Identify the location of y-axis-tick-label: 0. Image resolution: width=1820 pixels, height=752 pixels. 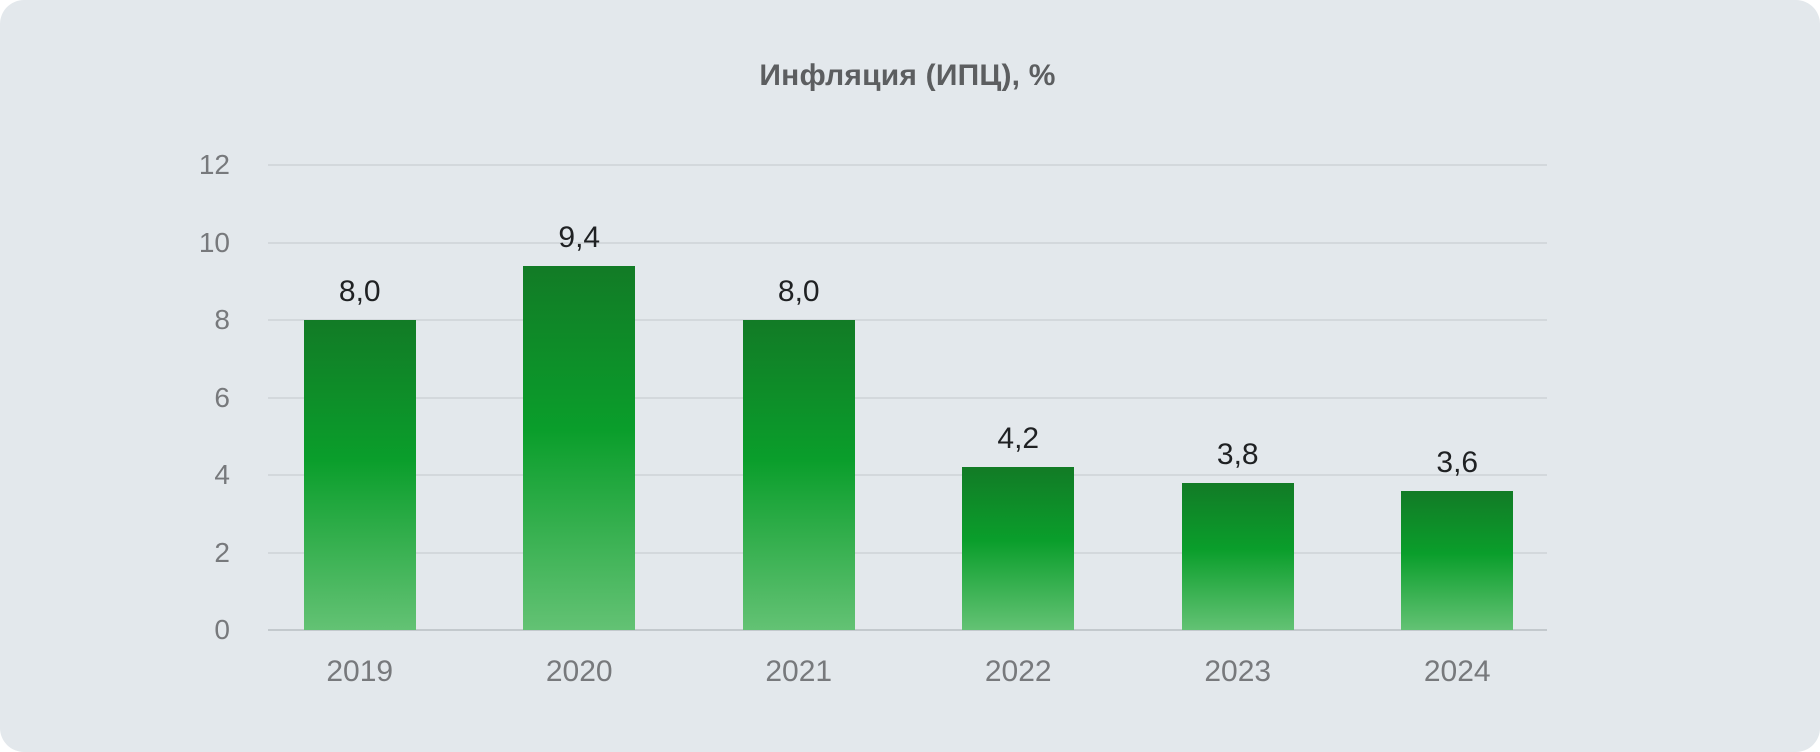
(222, 629).